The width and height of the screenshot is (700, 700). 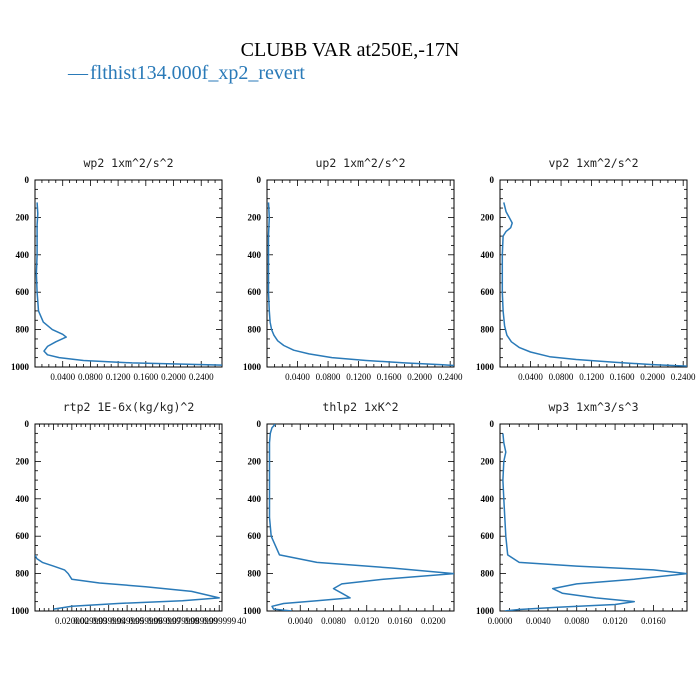 What do you see at coordinates (146, 621) in the screenshot?
I see `x-tick-label: 0.059999` at bounding box center [146, 621].